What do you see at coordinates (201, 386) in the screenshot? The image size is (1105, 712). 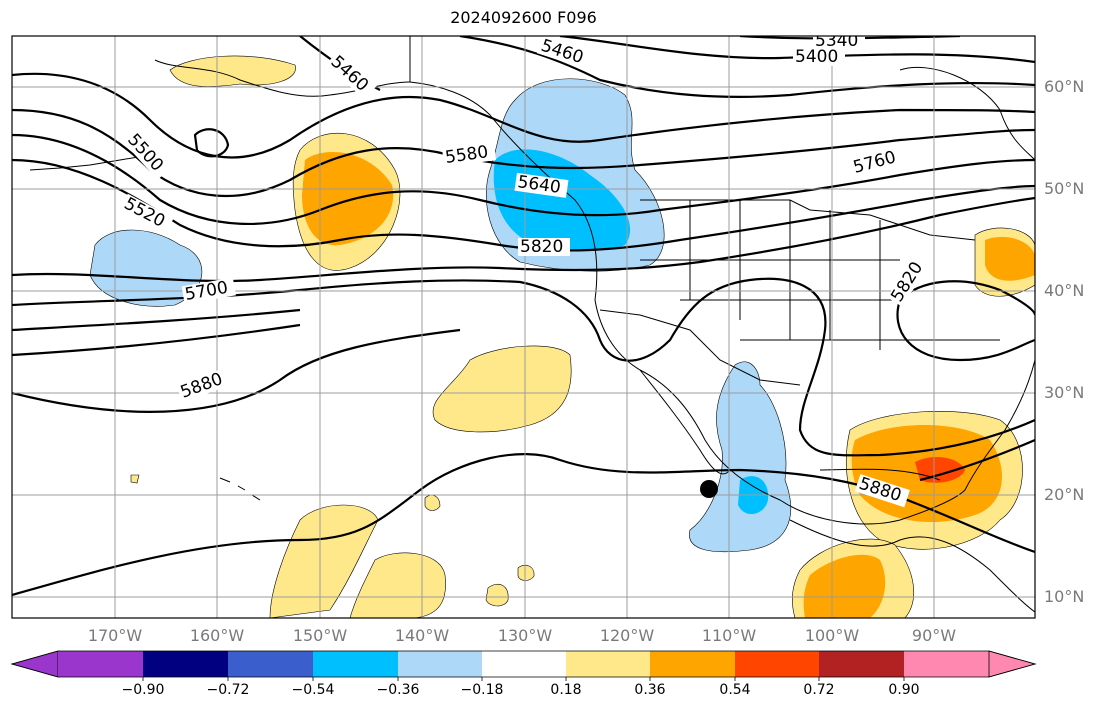 I see `contour-label: 5880` at bounding box center [201, 386].